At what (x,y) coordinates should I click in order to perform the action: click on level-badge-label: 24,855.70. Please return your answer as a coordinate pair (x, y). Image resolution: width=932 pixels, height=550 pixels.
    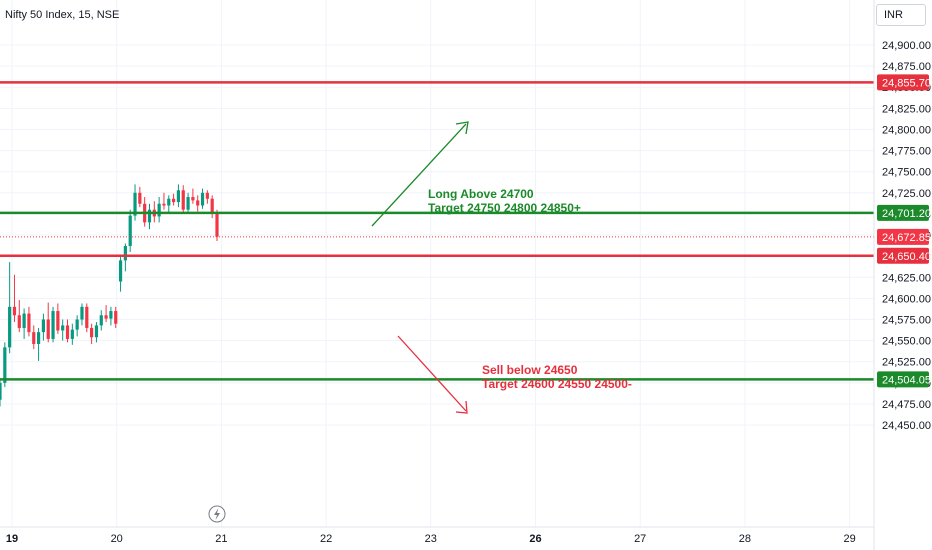
    Looking at the image, I should click on (906, 83).